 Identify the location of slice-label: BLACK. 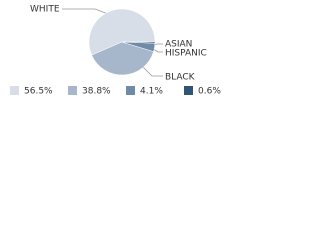
(180, 78).